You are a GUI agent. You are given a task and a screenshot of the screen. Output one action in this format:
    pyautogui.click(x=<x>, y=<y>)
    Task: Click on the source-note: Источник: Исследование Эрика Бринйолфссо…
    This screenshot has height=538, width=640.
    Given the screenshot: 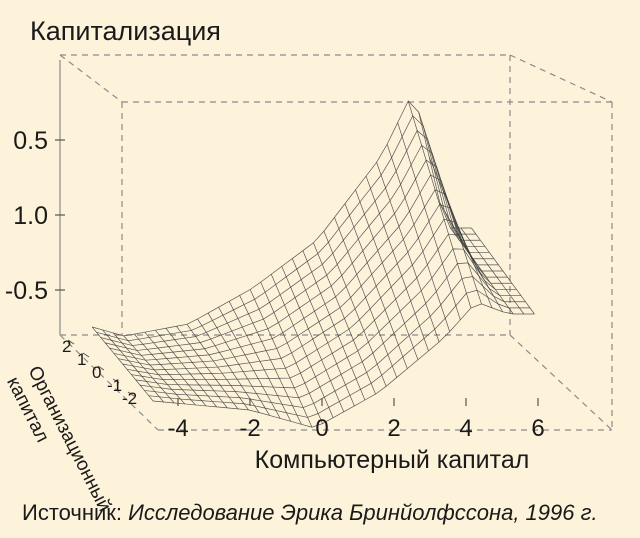 What is the action you would take?
    pyautogui.click(x=327, y=513)
    